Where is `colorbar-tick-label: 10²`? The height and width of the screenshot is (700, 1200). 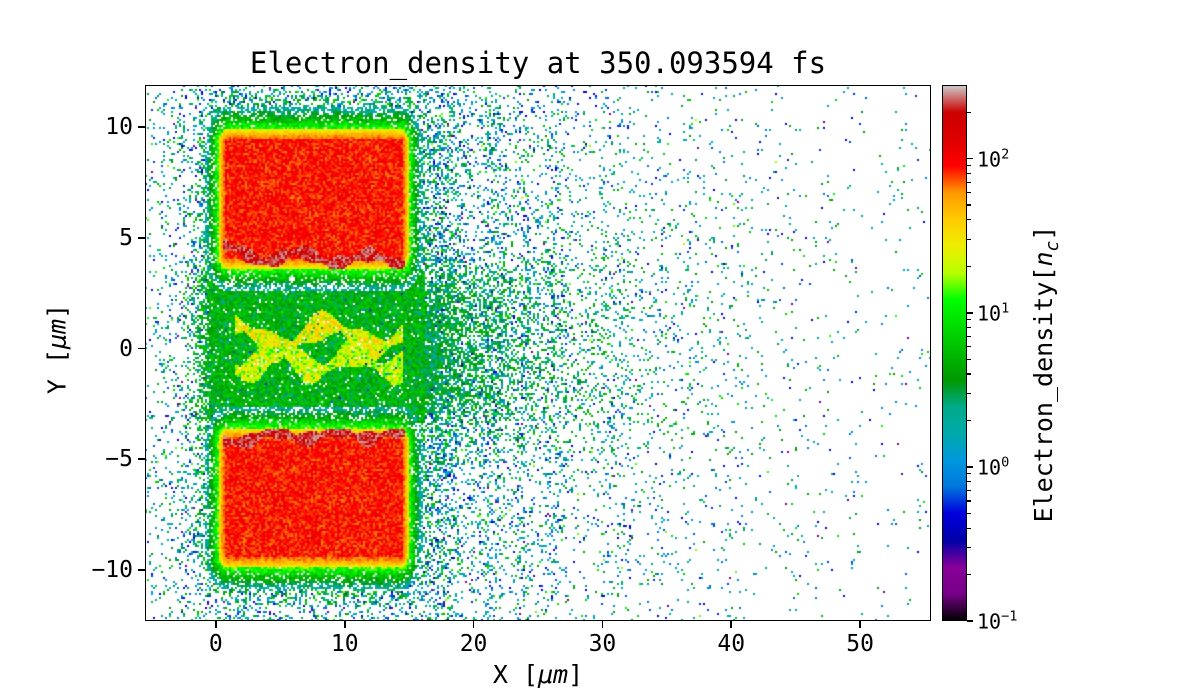
colorbar-tick-label: 10² is located at coordinates (993, 158).